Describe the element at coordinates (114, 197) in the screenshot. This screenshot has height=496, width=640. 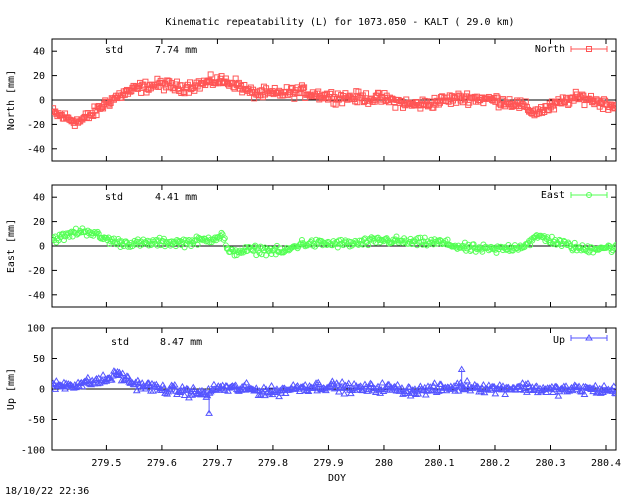
I see `east-std-label: std` at that location.